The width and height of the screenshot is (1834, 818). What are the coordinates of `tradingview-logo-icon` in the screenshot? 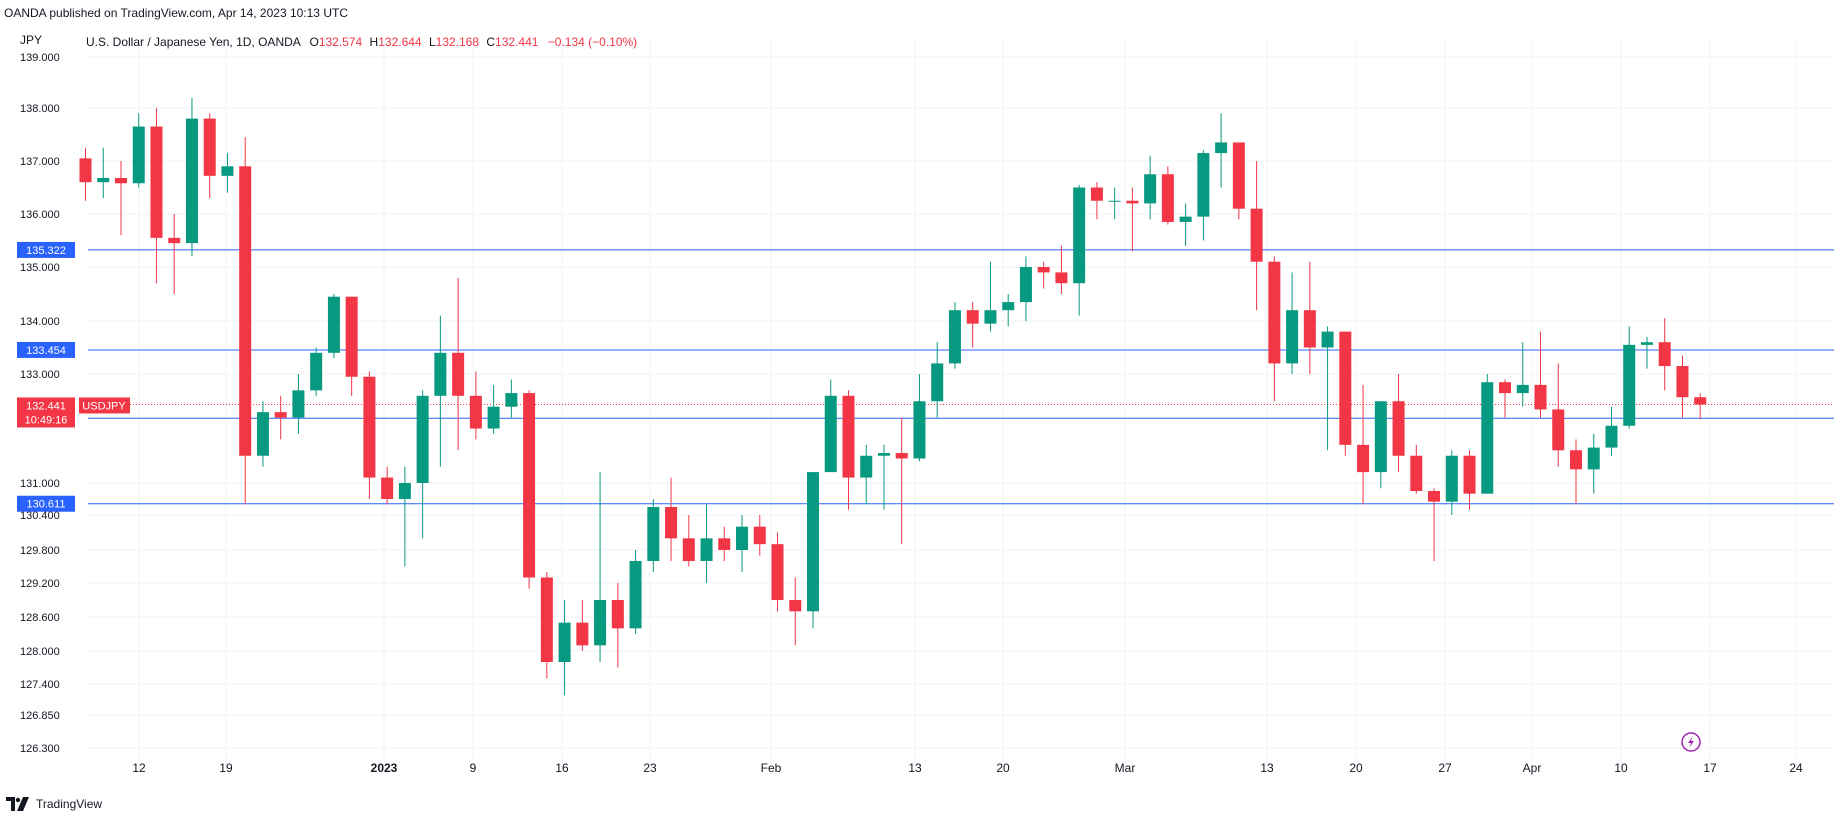 It's located at (18, 804).